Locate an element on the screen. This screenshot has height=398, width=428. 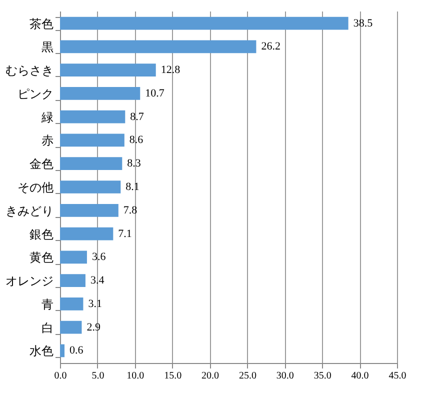
x-tick-label: 40.0 is located at coordinates (360, 376).